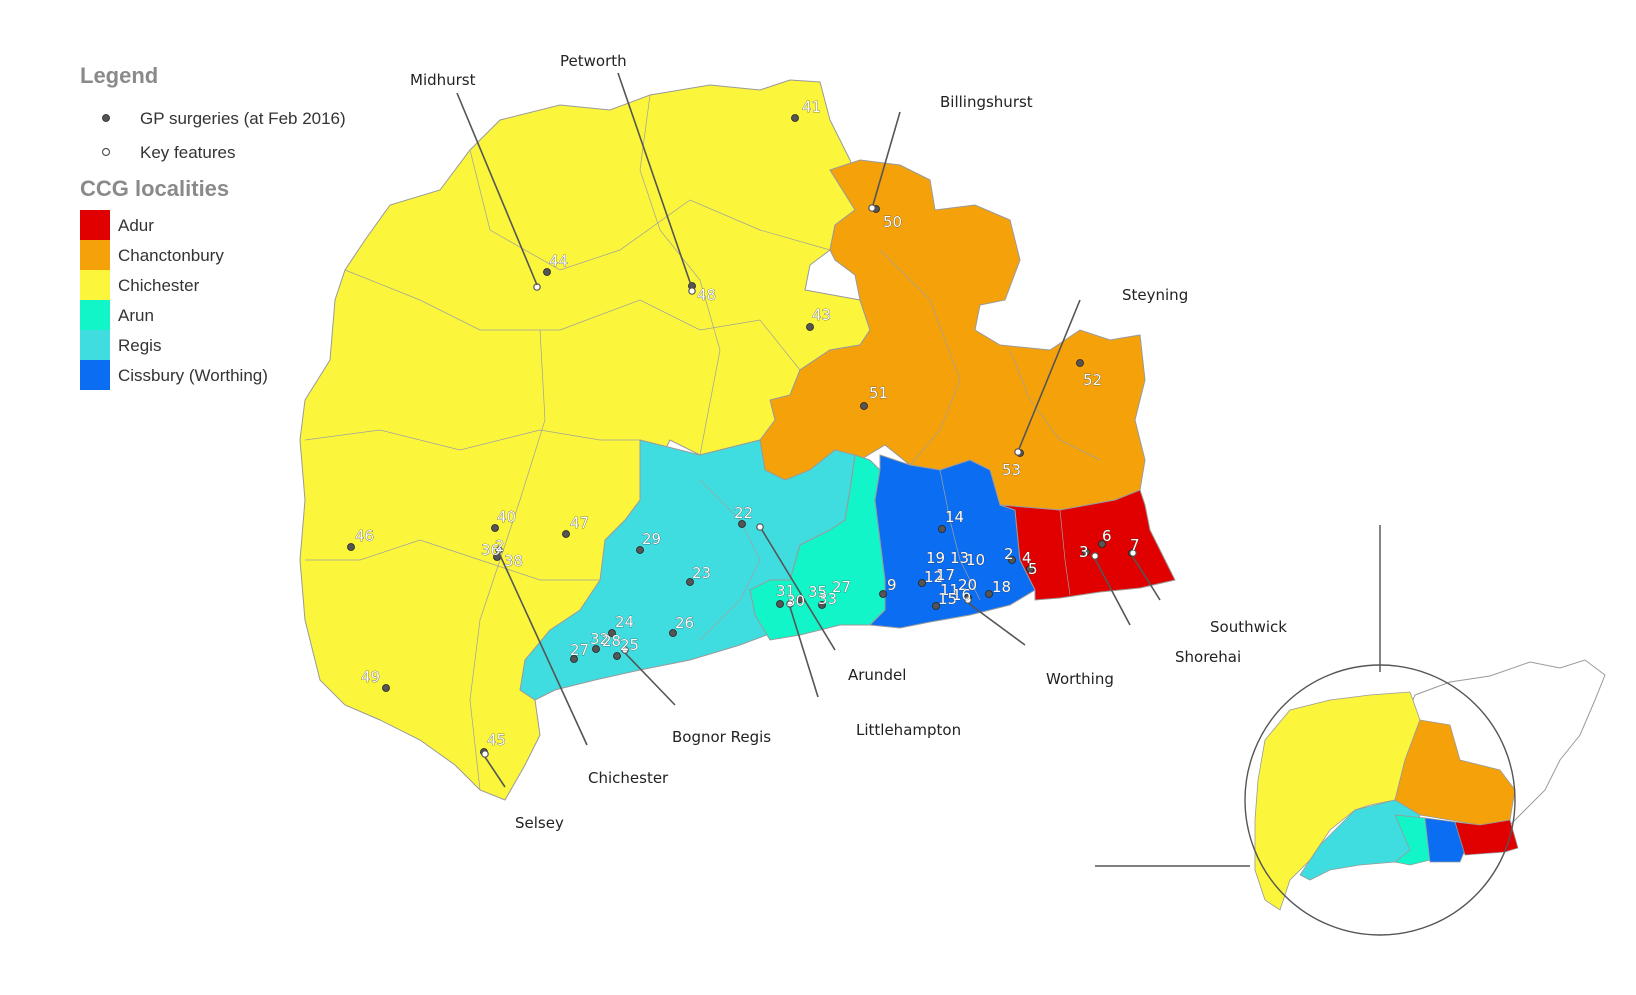  I want to click on place-label-midhurst: Midhurst, so click(443, 80).